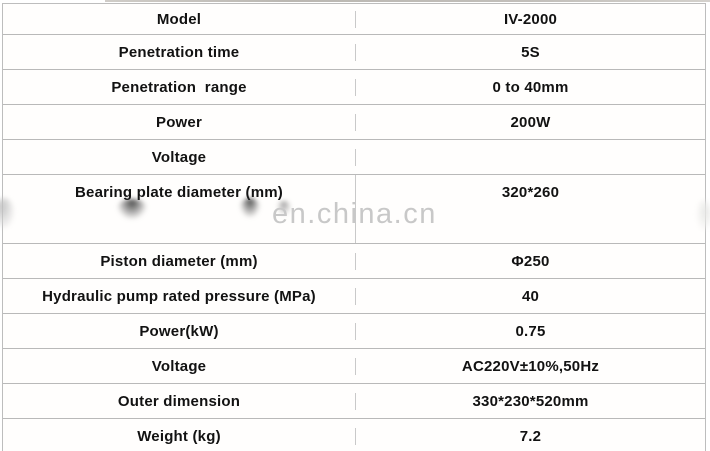 The width and height of the screenshot is (710, 451). I want to click on spec-label: Model, so click(179, 19).